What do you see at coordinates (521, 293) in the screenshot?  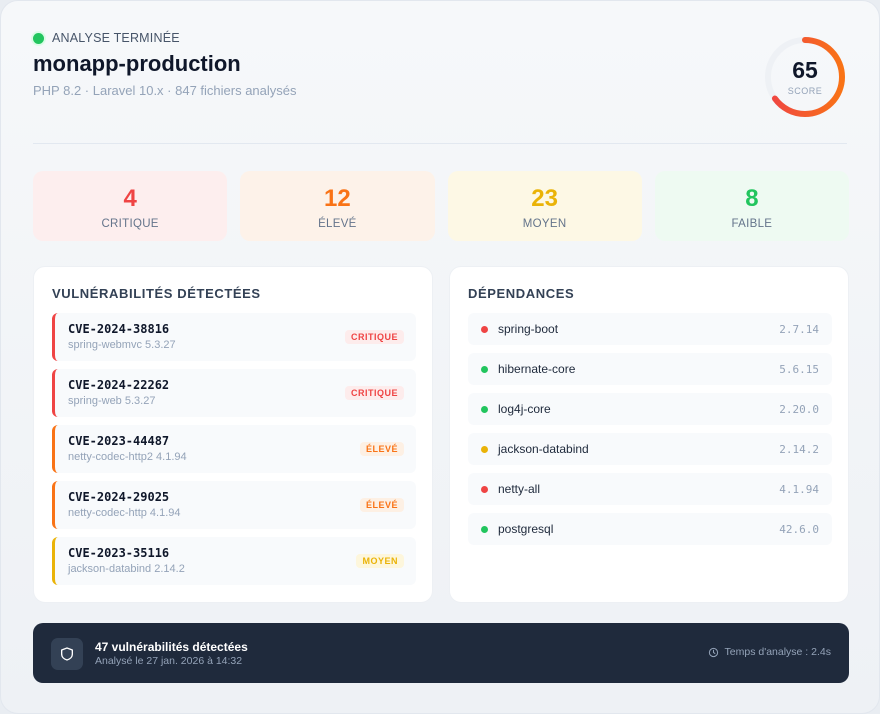 I see `dependencies-title: DÉPENDANCES` at bounding box center [521, 293].